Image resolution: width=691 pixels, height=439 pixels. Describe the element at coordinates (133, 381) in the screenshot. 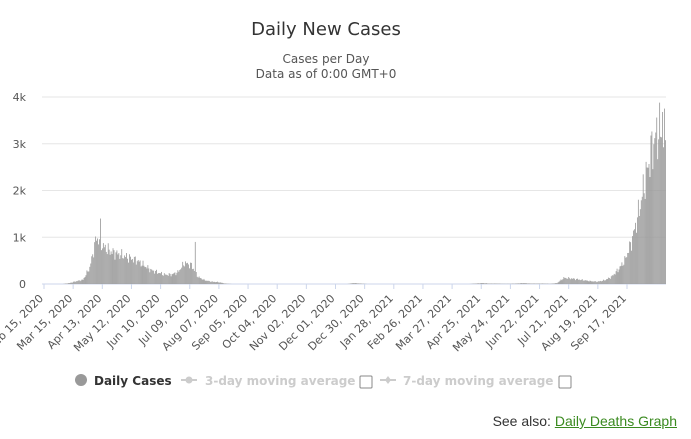

I see `legend-daily-cases: Daily Cases` at that location.